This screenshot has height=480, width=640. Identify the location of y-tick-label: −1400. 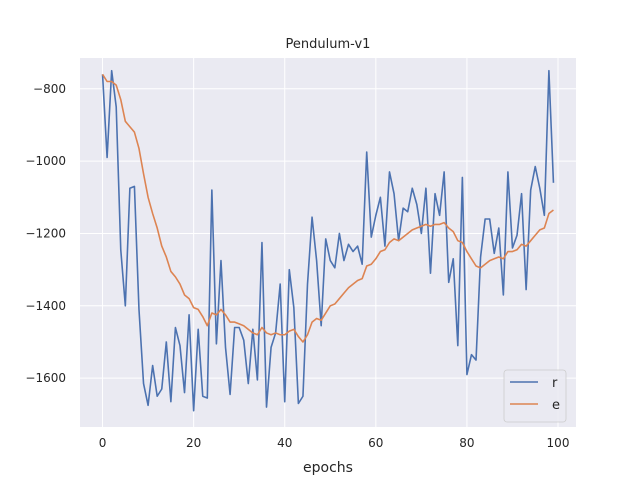
(45, 306).